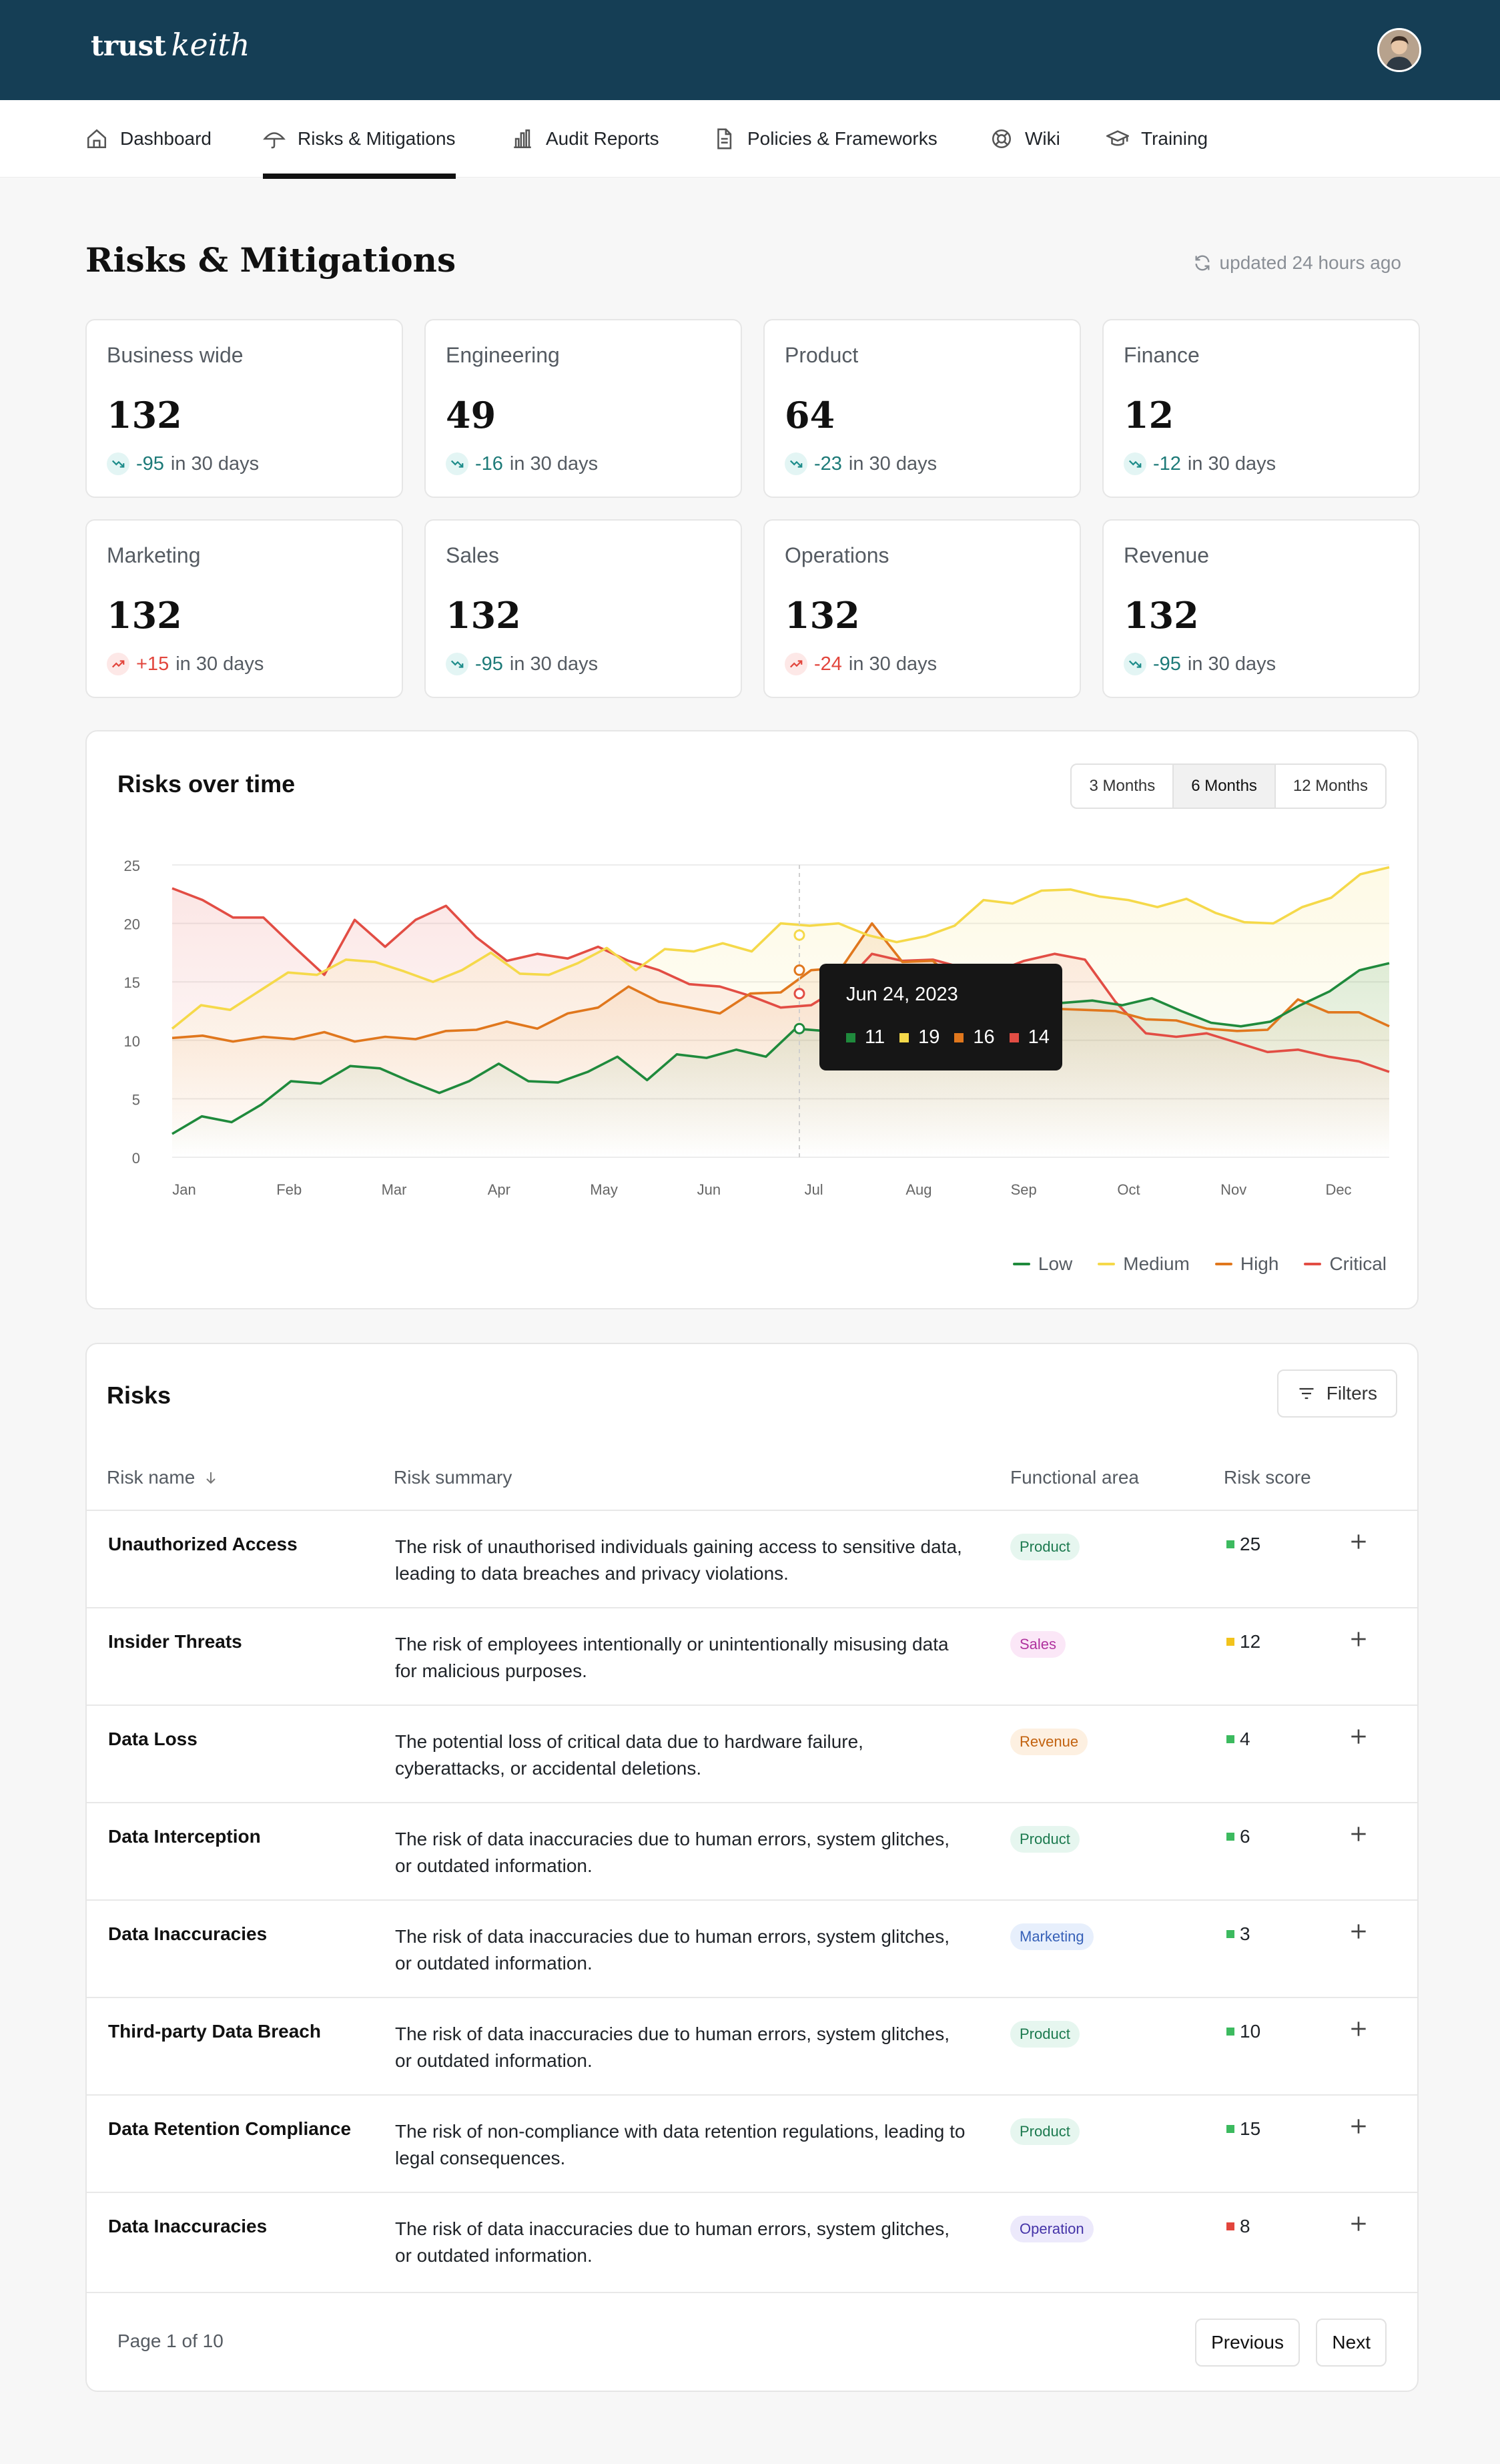 This screenshot has height=2464, width=1500. What do you see at coordinates (585, 139) in the screenshot?
I see `nav-item-audit-reports: Audit Reports` at bounding box center [585, 139].